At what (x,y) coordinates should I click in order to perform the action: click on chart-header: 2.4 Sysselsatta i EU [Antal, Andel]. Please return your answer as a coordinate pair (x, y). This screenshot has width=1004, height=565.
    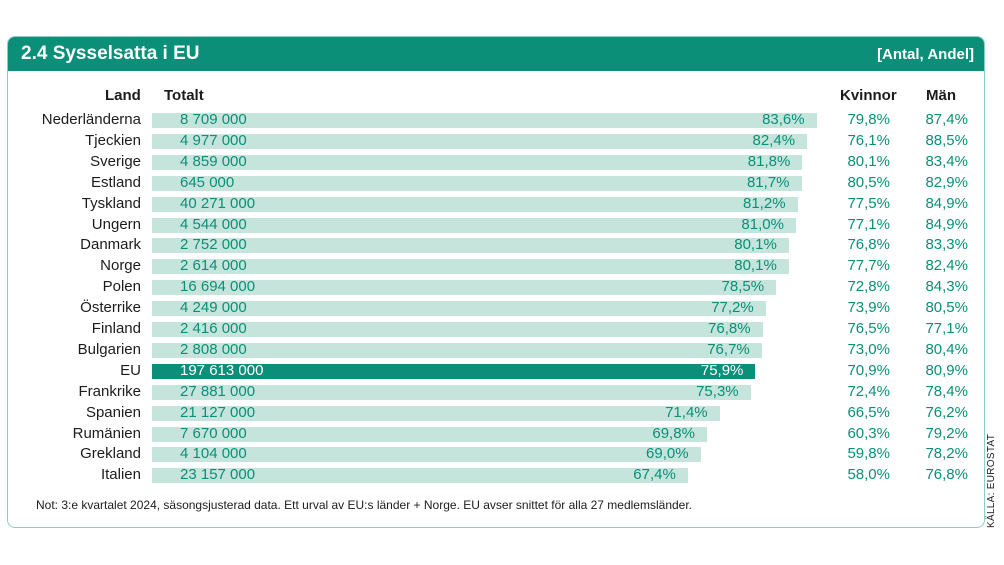
    Looking at the image, I should click on (496, 54).